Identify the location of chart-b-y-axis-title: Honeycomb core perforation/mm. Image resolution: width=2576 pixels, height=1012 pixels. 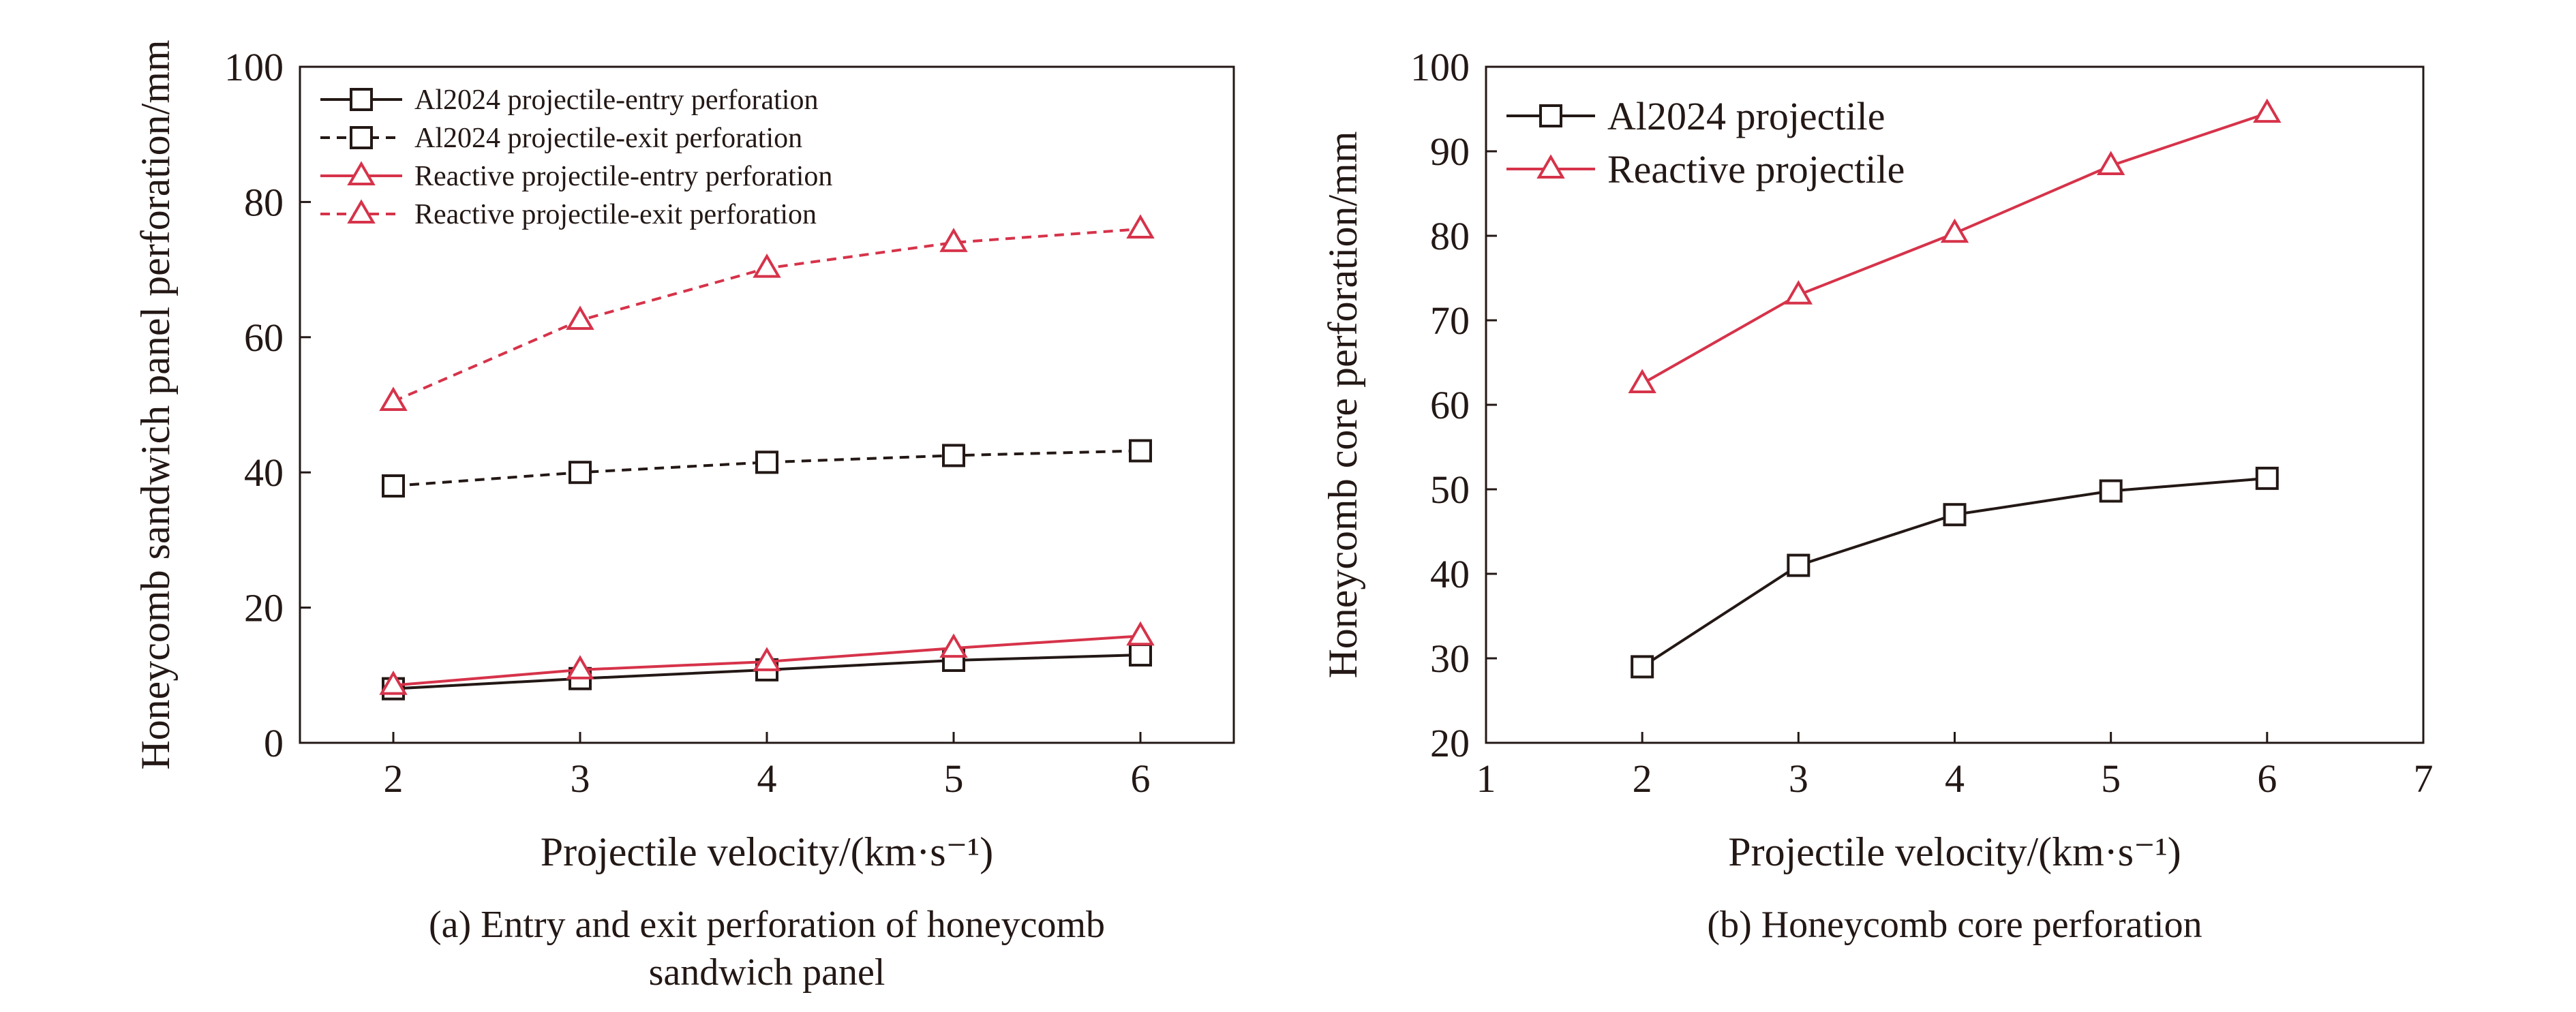
(1342, 404).